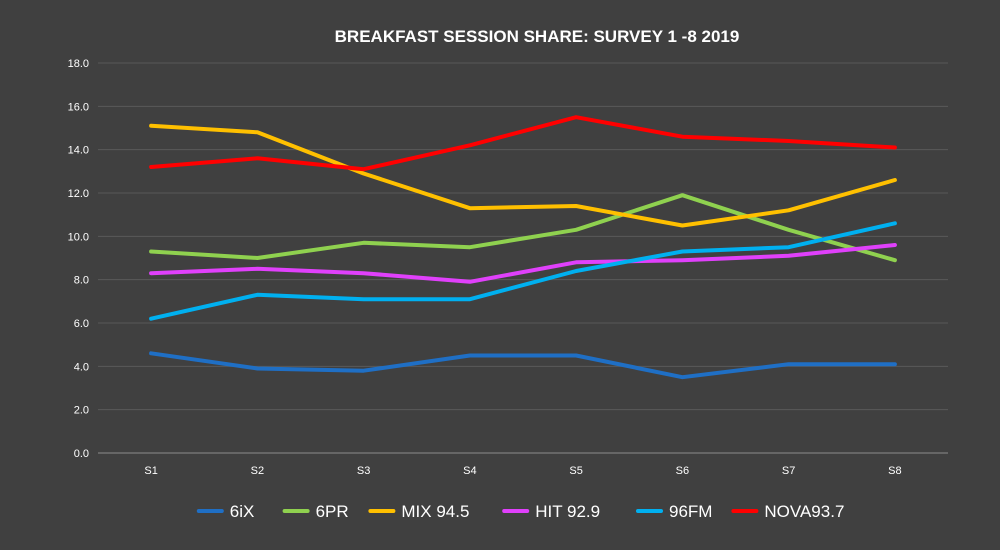 The height and width of the screenshot is (550, 1000). I want to click on y-axis-ticks: 0.0 2.0 4.0 6.0 8.0 10.0 12.0 14.0 16.0 18.0, so click(78, 259).